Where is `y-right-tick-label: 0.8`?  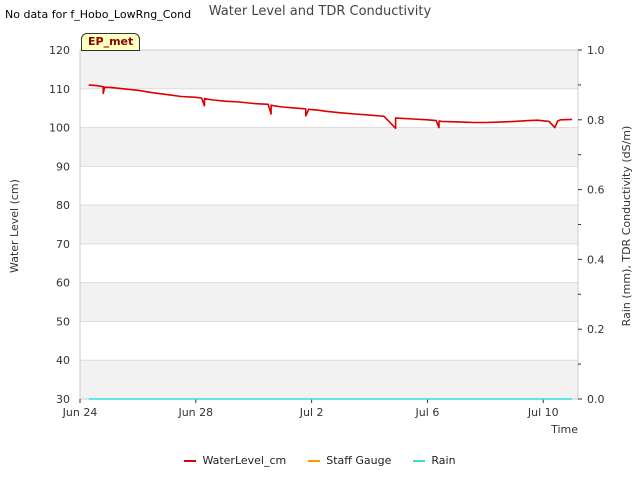 y-right-tick-label: 0.8 is located at coordinates (596, 120).